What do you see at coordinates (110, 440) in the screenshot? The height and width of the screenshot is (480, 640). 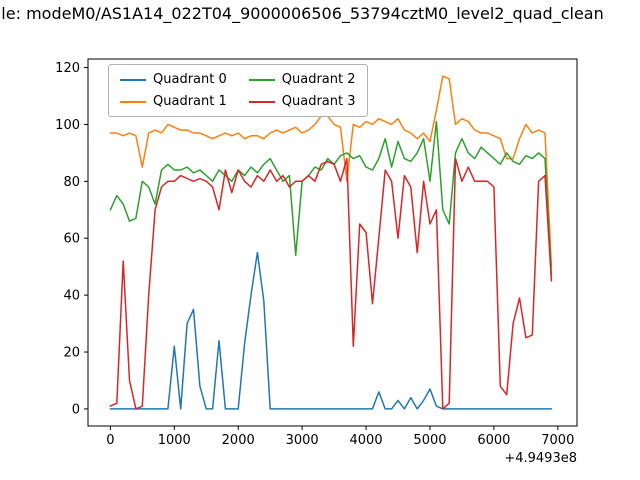 I see `x-tick-label: 0` at bounding box center [110, 440].